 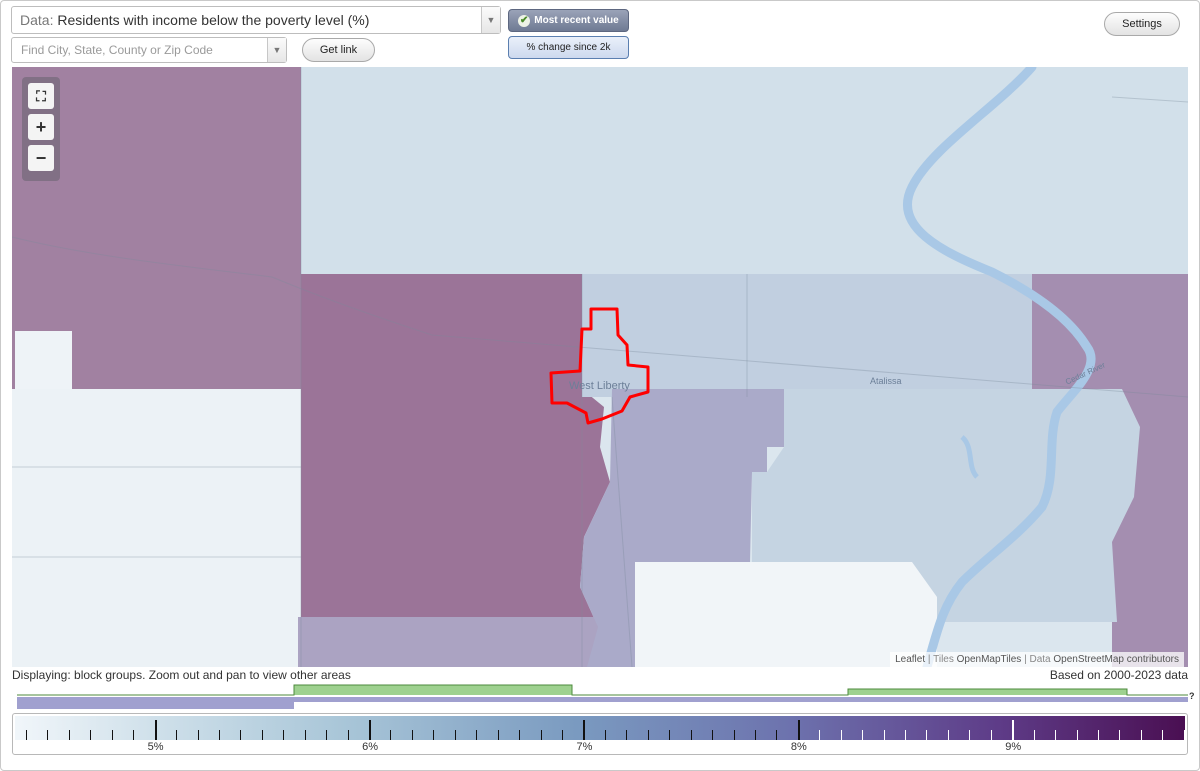 What do you see at coordinates (338, 50) in the screenshot?
I see `get-link-button: Get link` at bounding box center [338, 50].